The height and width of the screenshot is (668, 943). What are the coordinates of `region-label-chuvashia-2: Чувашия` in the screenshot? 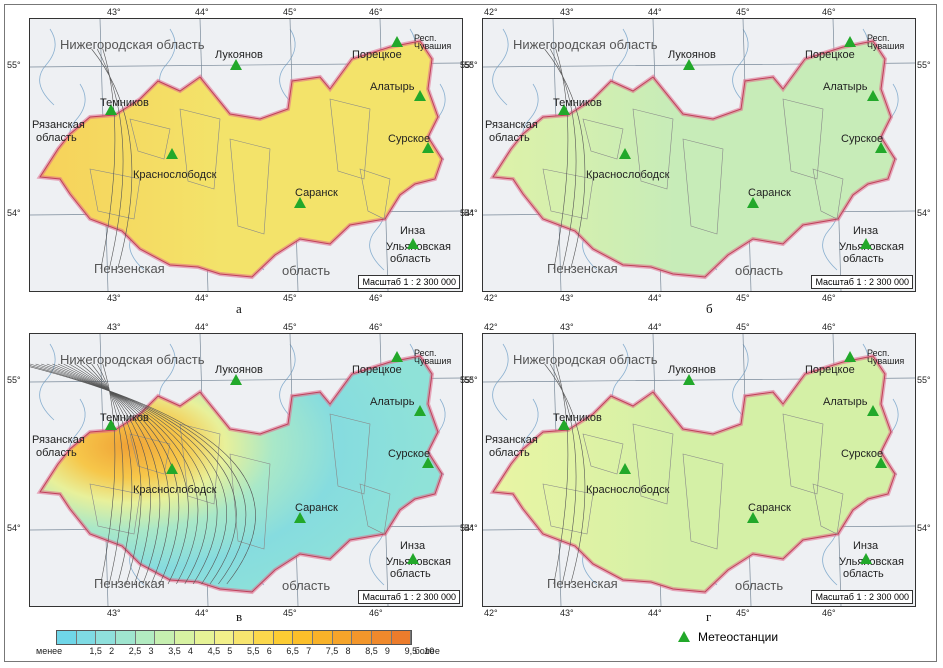 It's located at (433, 46).